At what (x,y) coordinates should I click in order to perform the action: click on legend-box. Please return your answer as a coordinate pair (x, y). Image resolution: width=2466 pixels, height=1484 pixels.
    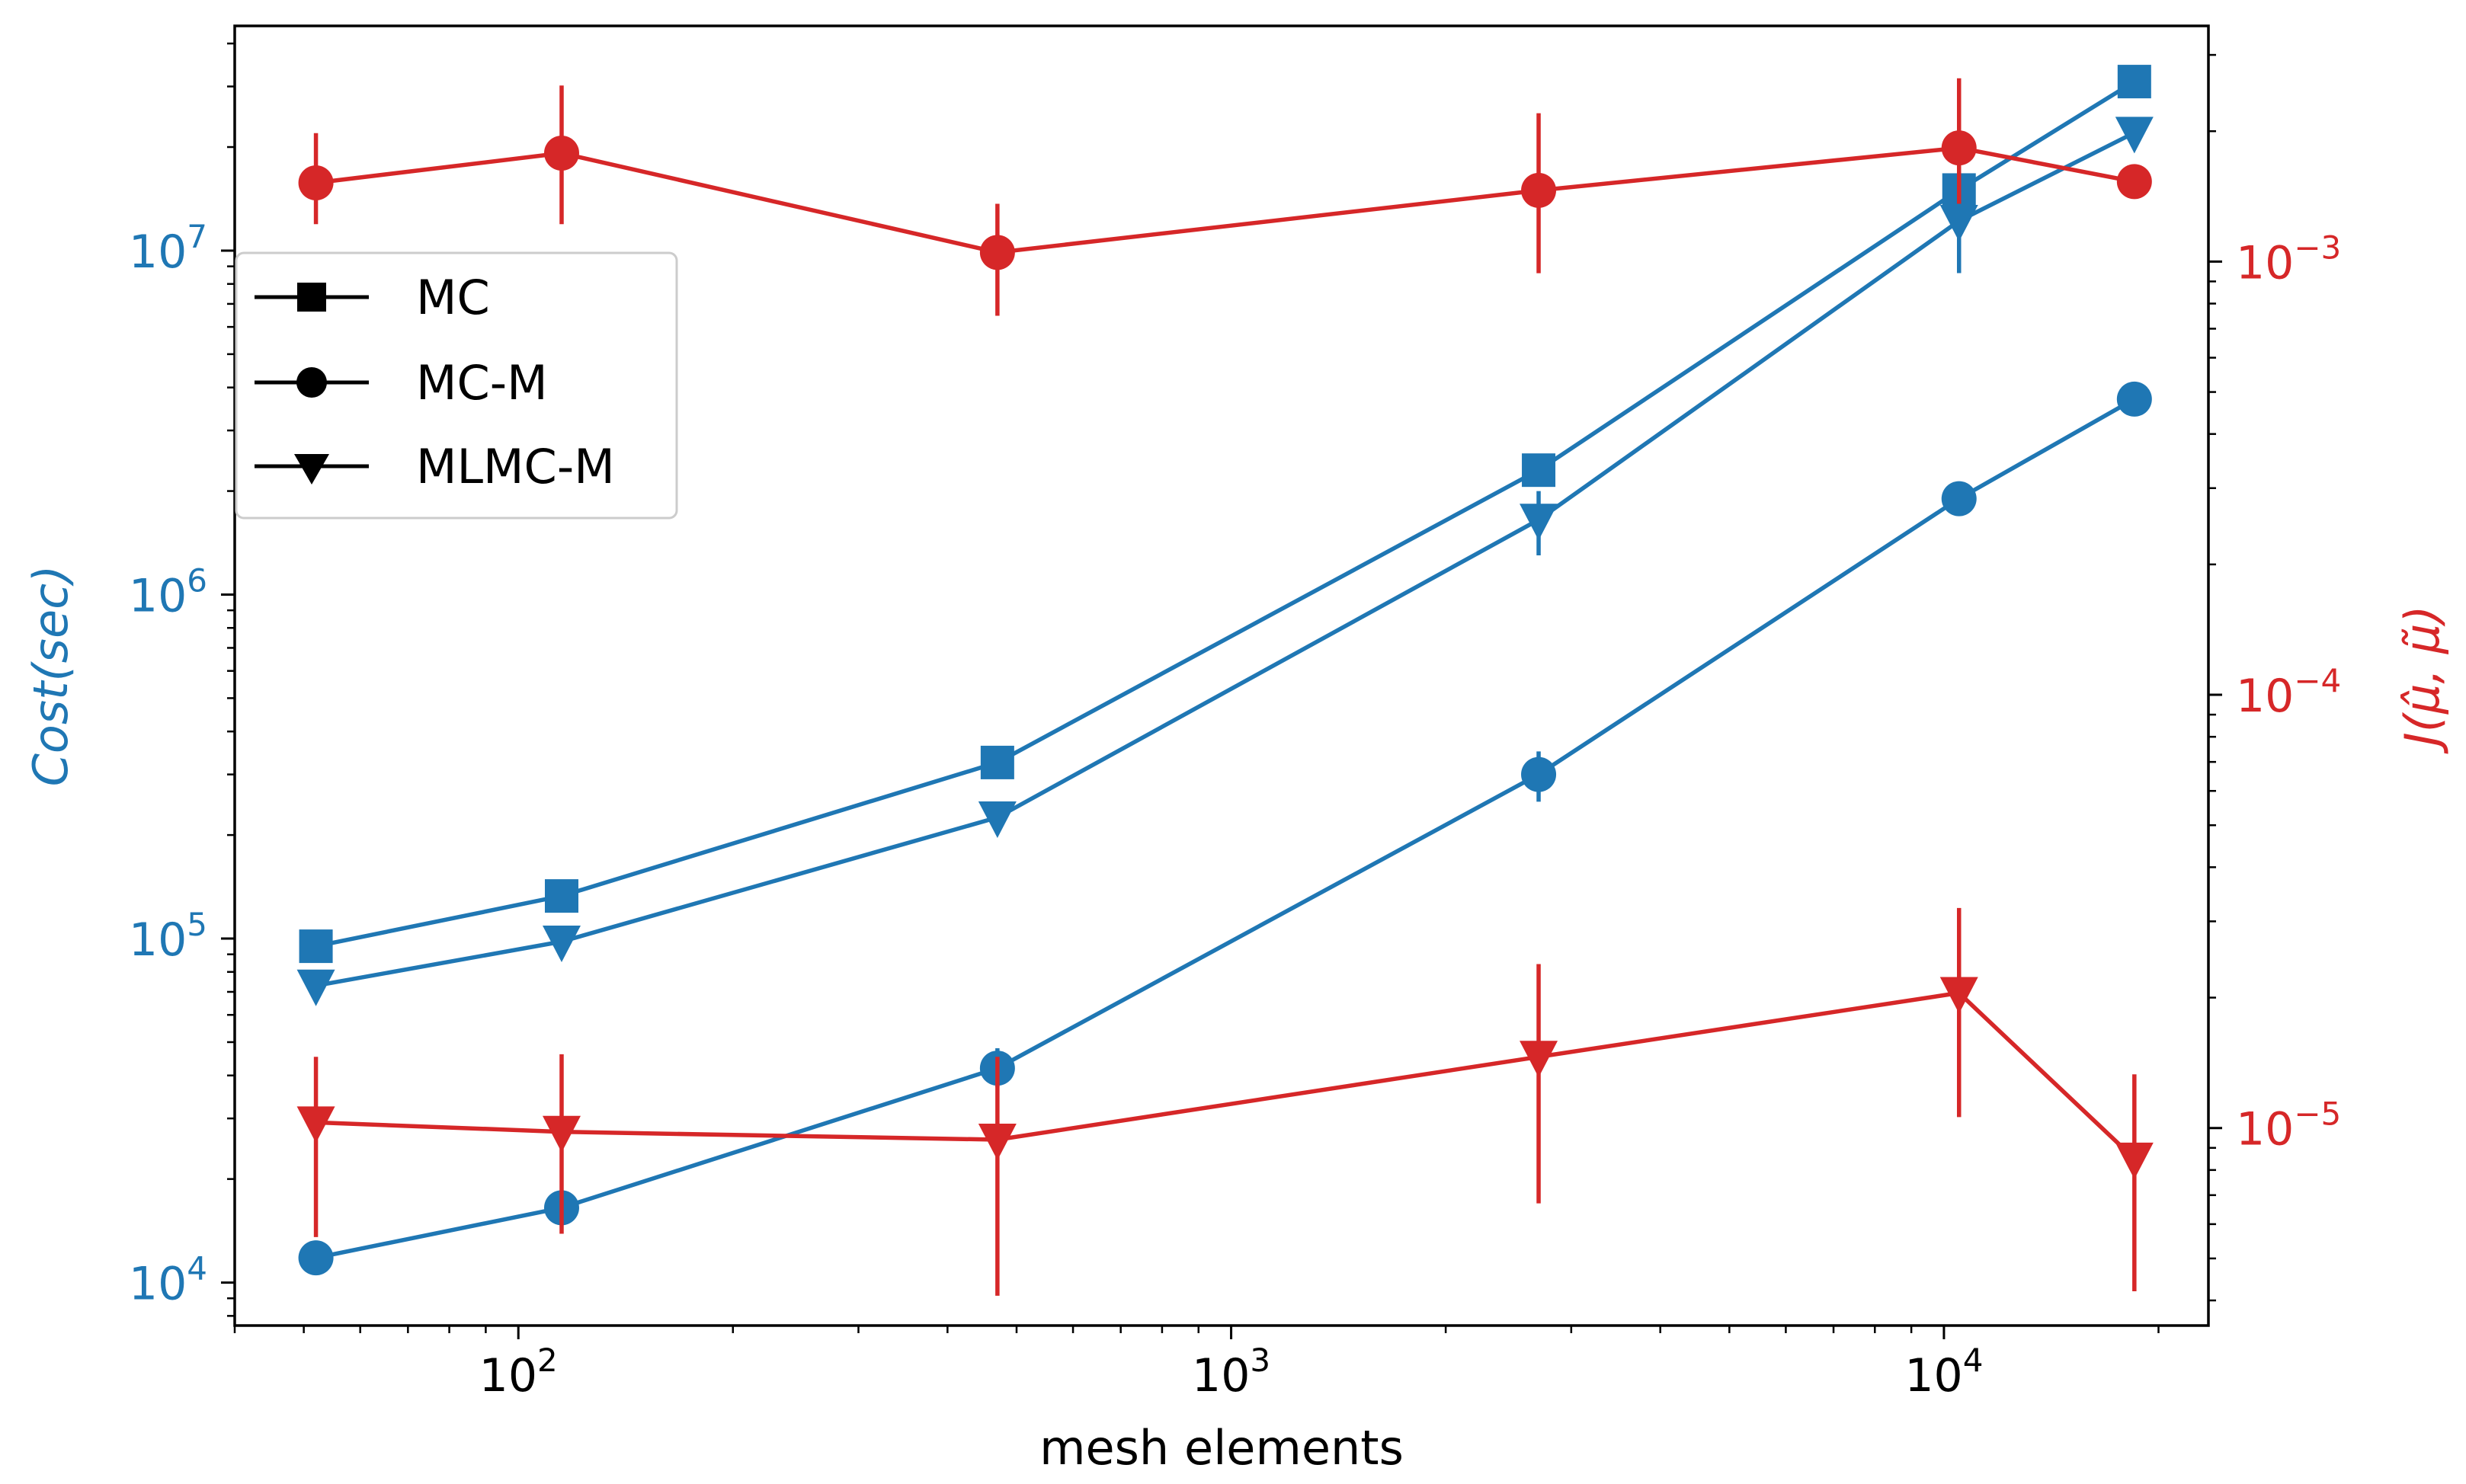
    Looking at the image, I should click on (456, 385).